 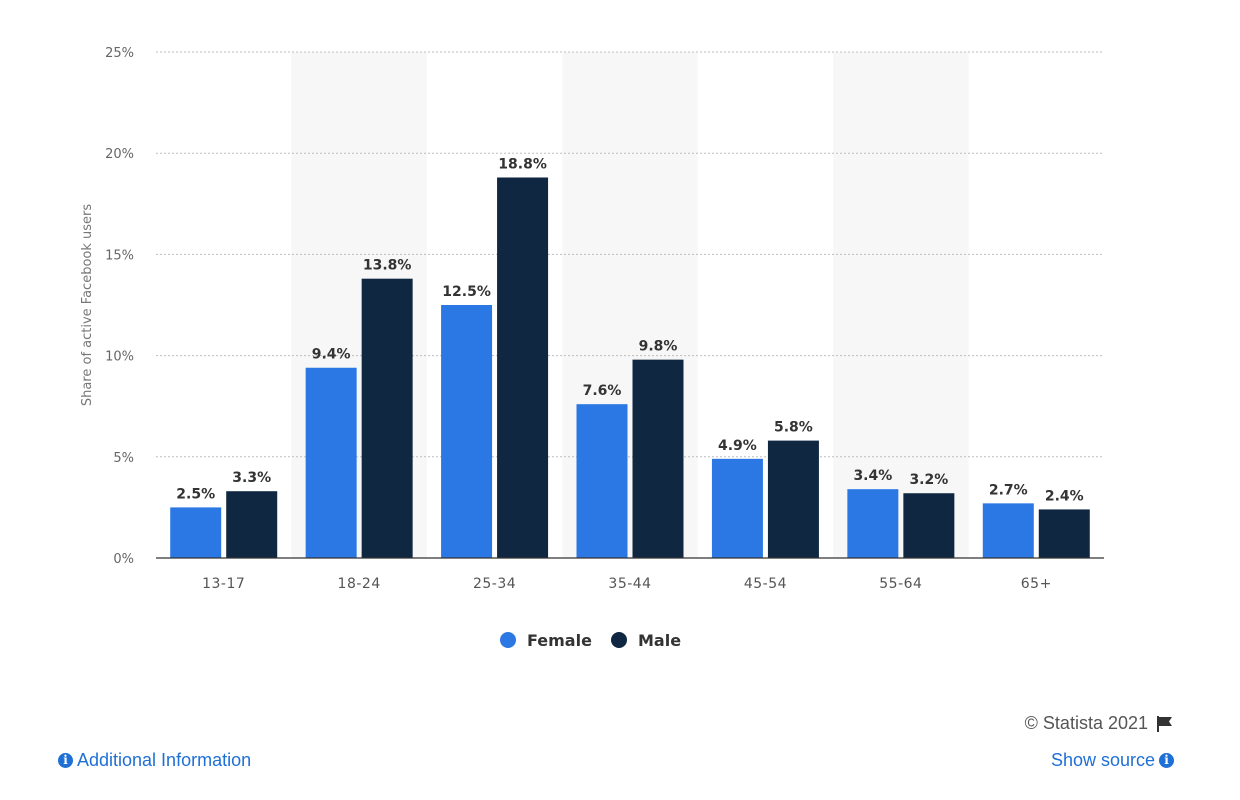 What do you see at coordinates (900, 584) in the screenshot?
I see `x-tick-label: 55-64` at bounding box center [900, 584].